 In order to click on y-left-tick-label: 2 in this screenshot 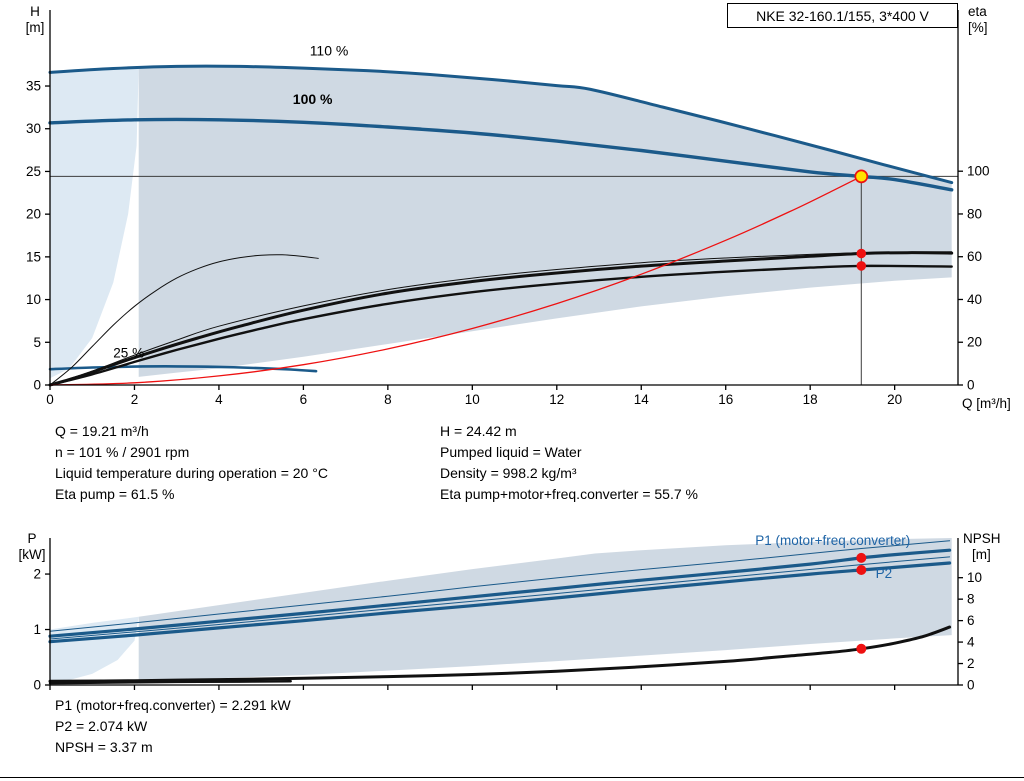, I will do `click(37, 574)`.